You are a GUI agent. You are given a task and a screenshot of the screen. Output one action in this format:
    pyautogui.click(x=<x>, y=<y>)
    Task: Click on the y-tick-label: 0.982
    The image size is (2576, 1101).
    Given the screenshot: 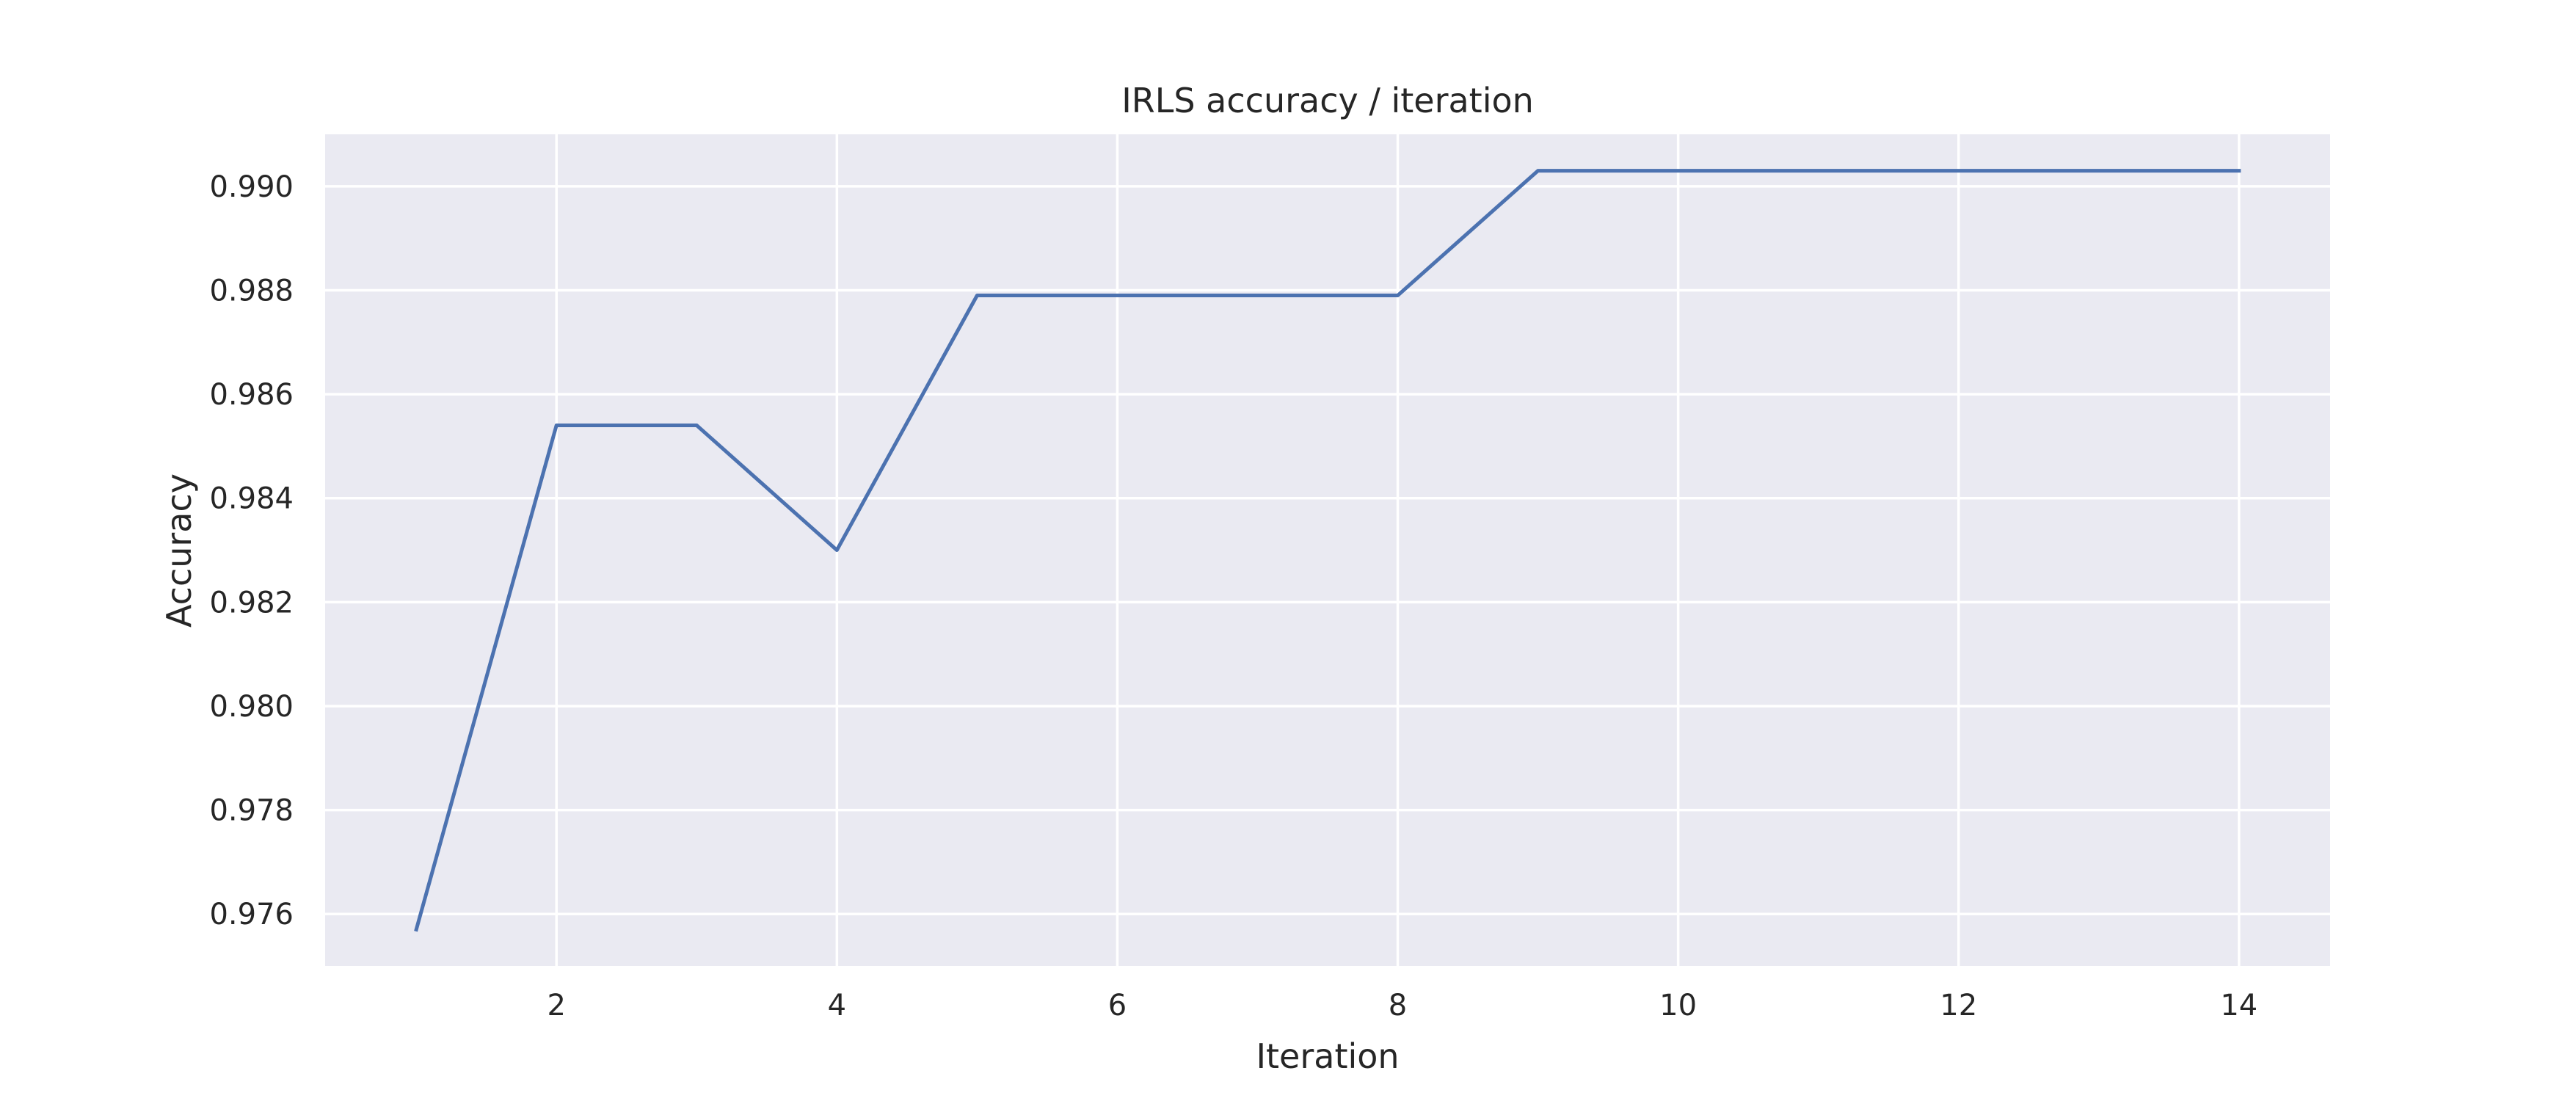 What is the action you would take?
    pyautogui.click(x=251, y=602)
    